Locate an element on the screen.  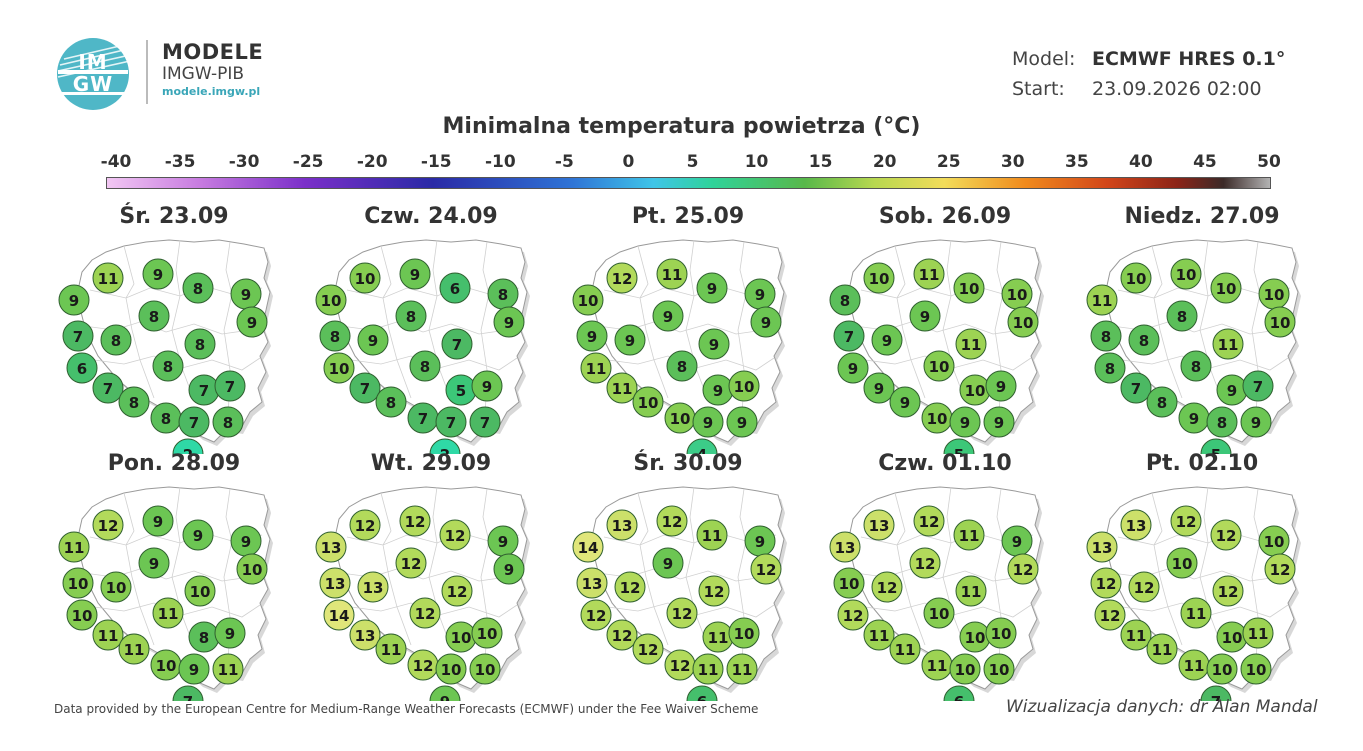
station-marker: 13 is located at coordinates (331, 547).